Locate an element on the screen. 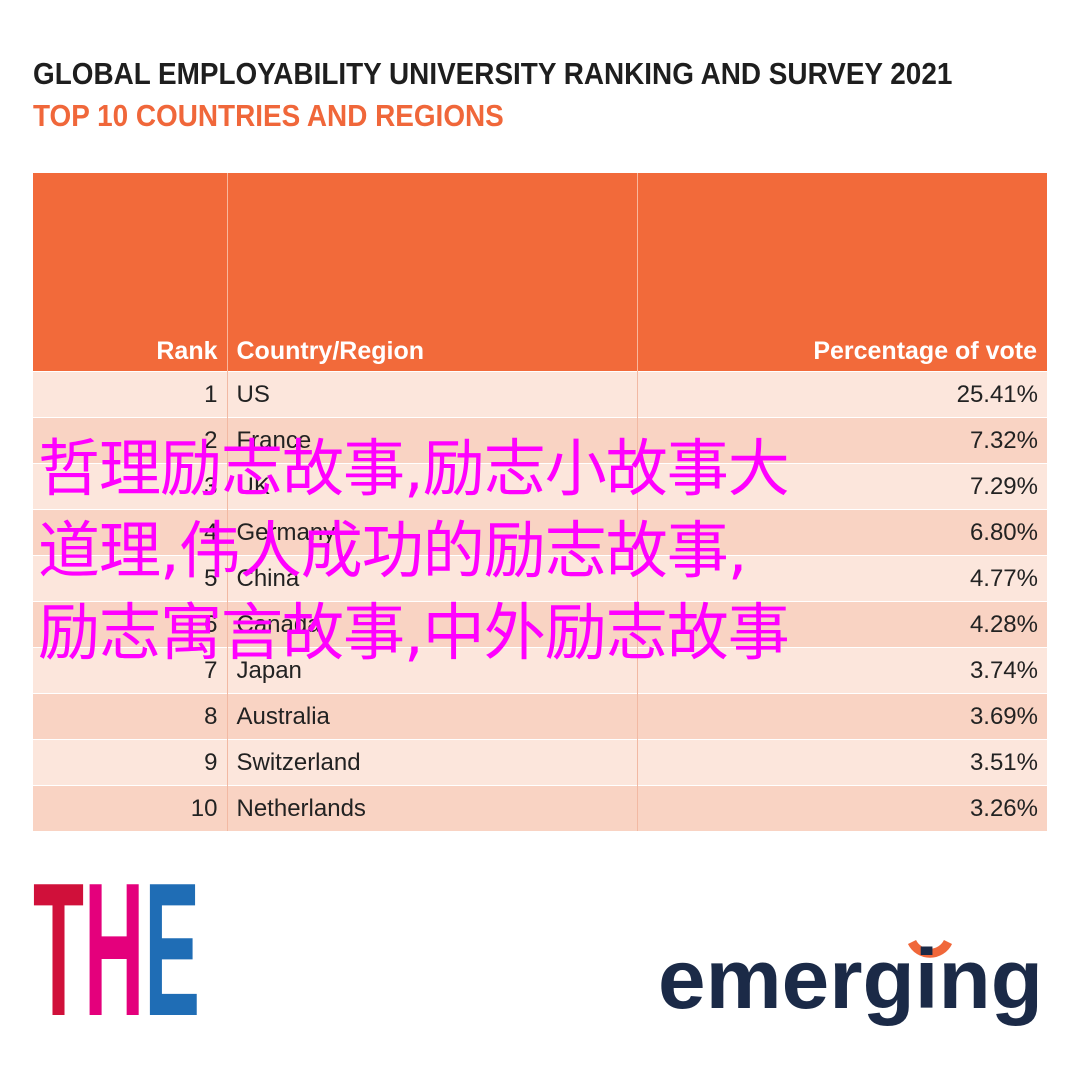 The height and width of the screenshot is (1080, 1080). table-cell: China is located at coordinates (432, 578).